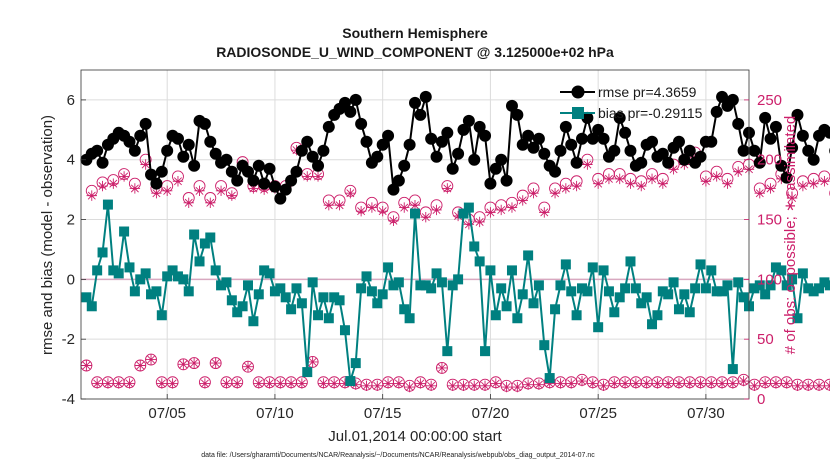 This screenshot has width=830, height=470. Describe the element at coordinates (415, 436) in the screenshot. I see `x-axis-label: Jul.01,2014 00:00:00 start` at that location.